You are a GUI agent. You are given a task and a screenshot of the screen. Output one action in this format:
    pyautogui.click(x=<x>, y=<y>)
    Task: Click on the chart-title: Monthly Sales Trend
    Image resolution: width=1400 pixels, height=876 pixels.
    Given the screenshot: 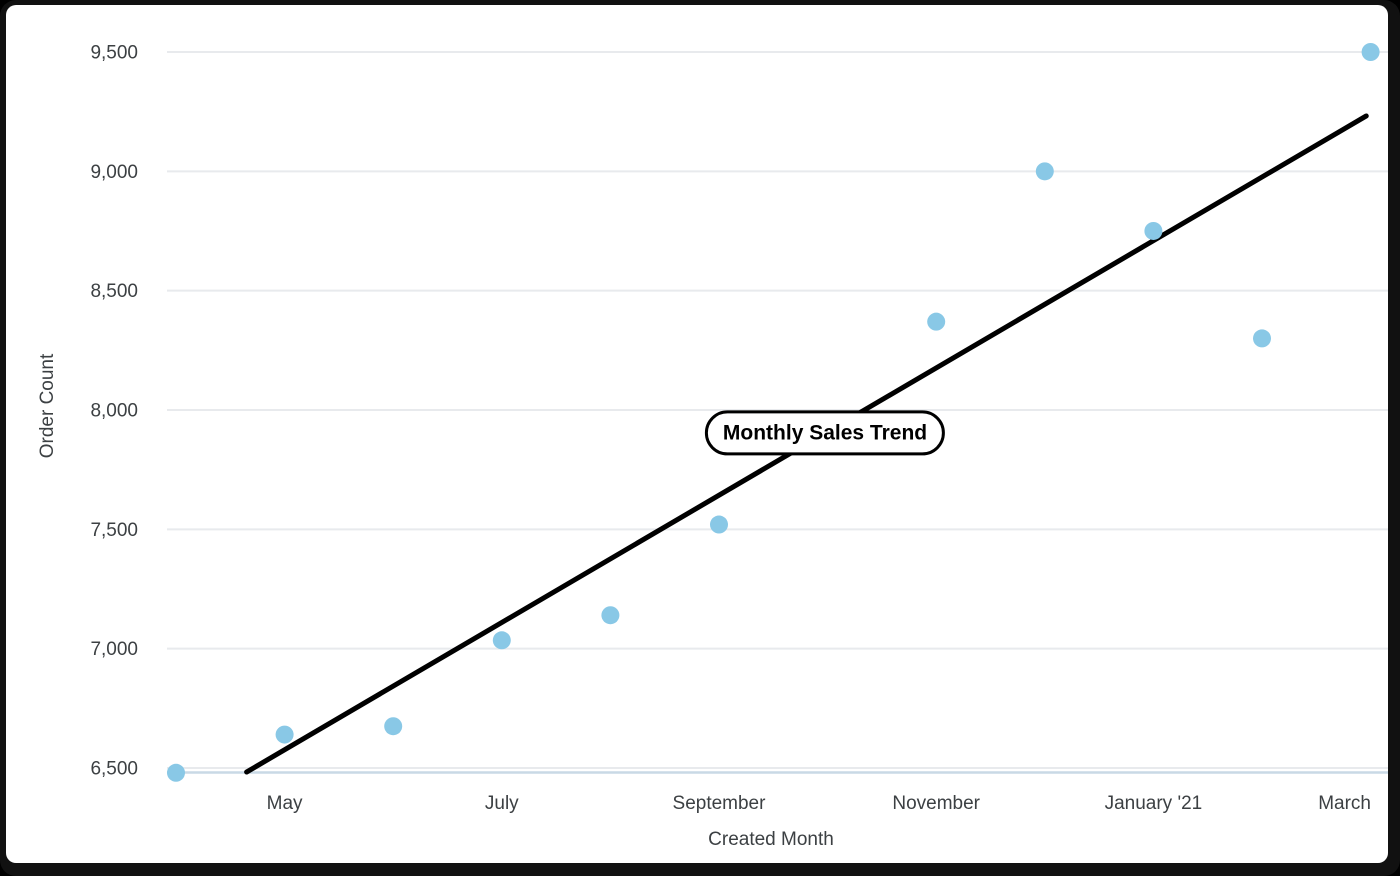 What is the action you would take?
    pyautogui.click(x=825, y=433)
    